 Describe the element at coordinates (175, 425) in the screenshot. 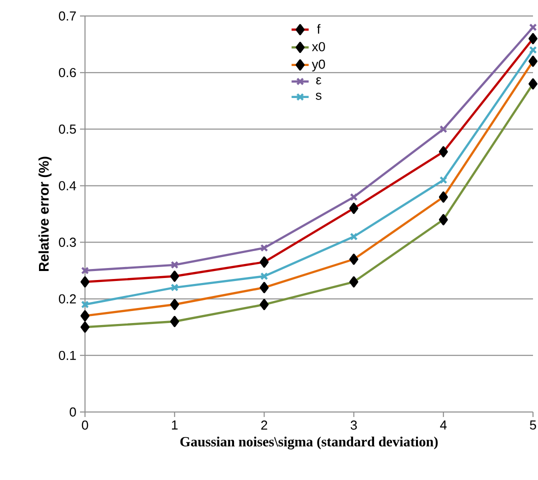

I see `x-tick-label: 1` at that location.